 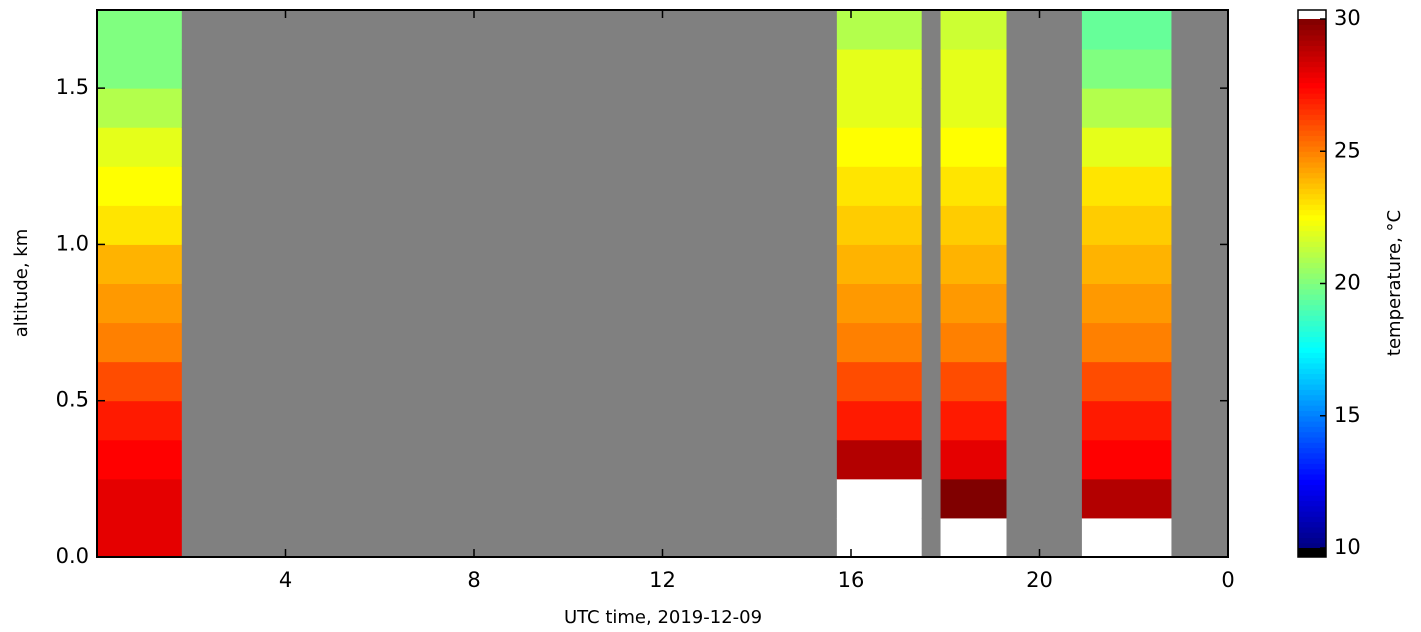 What do you see at coordinates (72, 243) in the screenshot?
I see `y-tick-label: 1.0` at bounding box center [72, 243].